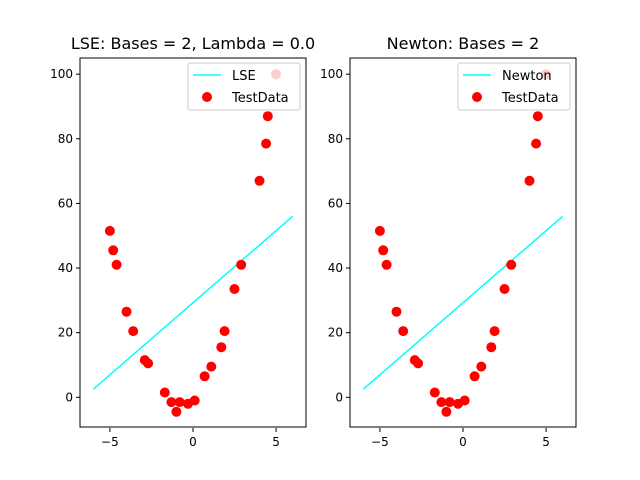 The image size is (640, 480). I want to click on subplot-title: Newton: Bases = 2, so click(463, 43).